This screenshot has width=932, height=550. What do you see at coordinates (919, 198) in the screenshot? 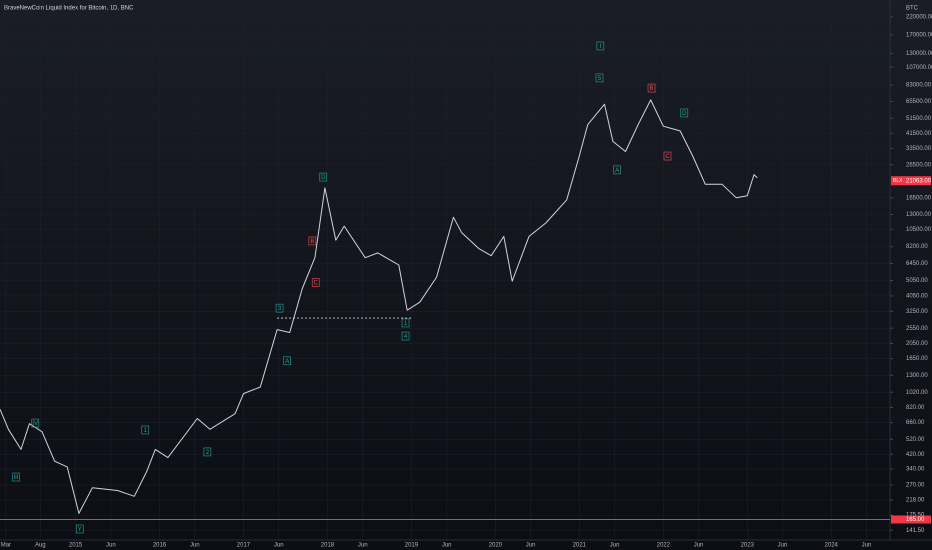
I see `y-tick-label: 16500.00` at bounding box center [919, 198].